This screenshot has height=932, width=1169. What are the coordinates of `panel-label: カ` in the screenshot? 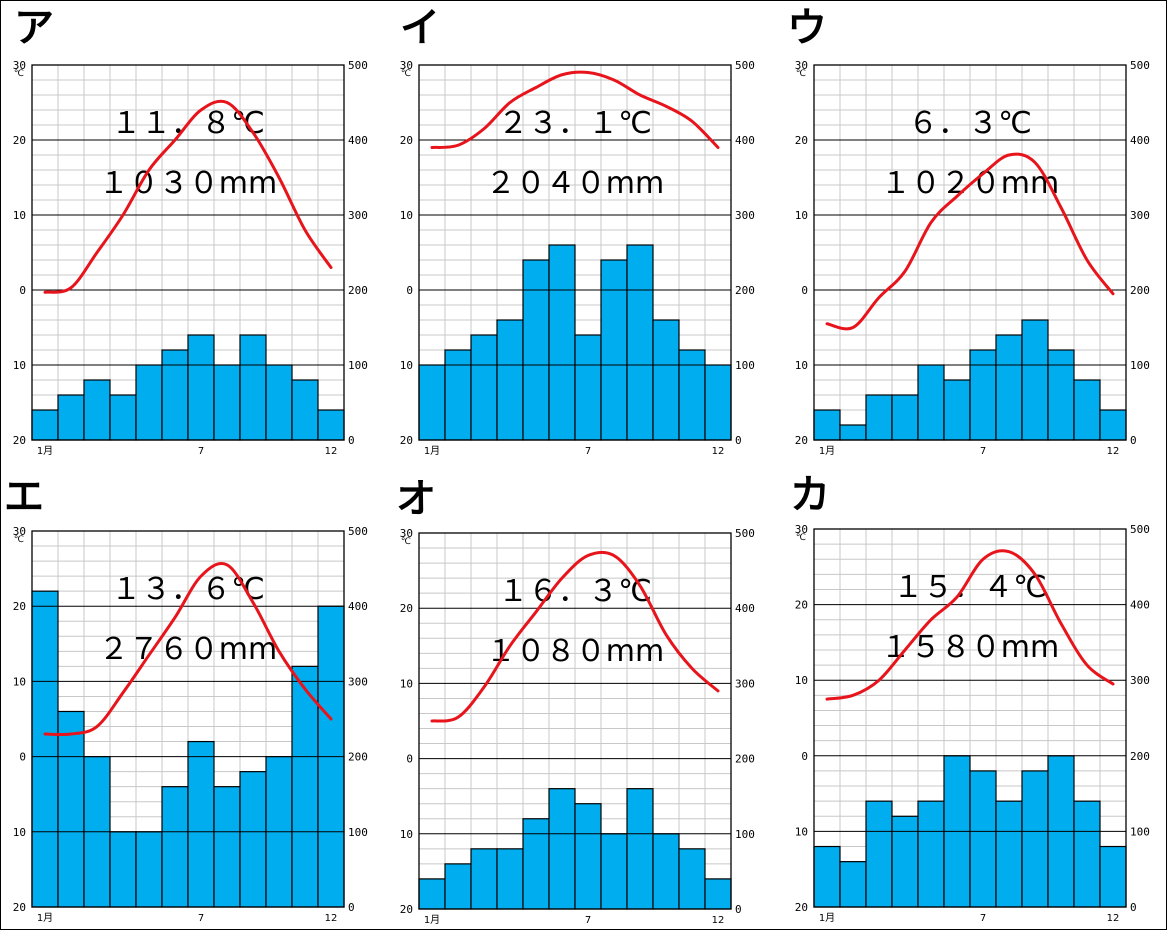 It's located at (810, 495).